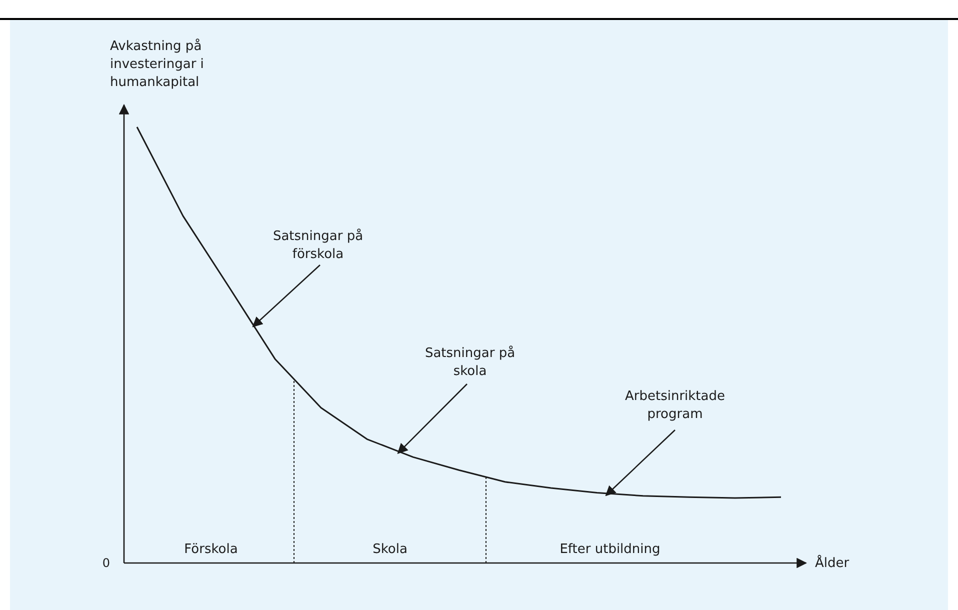  What do you see at coordinates (832, 562) in the screenshot?
I see `x-axis-title: Ålder` at bounding box center [832, 562].